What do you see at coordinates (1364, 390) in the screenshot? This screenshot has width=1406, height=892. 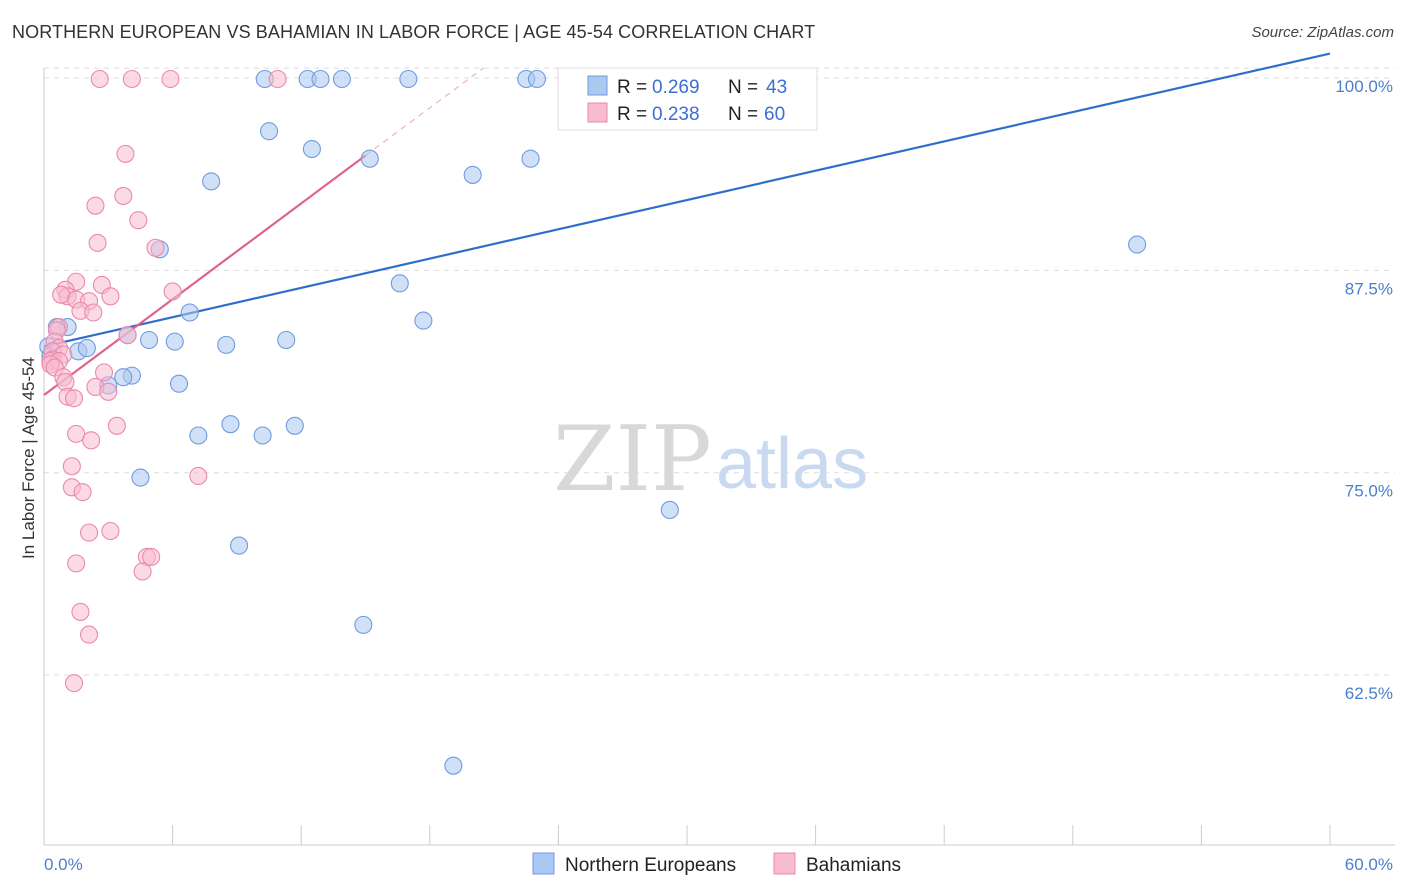 I see `y-tick-labels: 100.0% 87.5% 75.0% 62.5%` at bounding box center [1364, 390].